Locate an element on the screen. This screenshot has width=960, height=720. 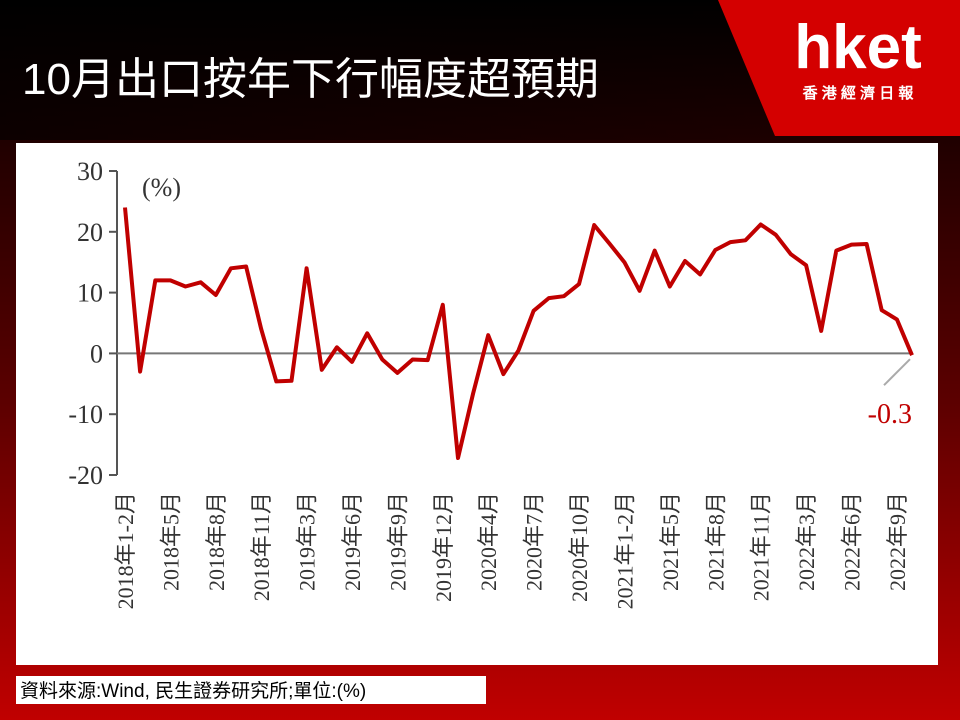
x-tick-label: 2019年6月 is located at coordinates (352, 541).